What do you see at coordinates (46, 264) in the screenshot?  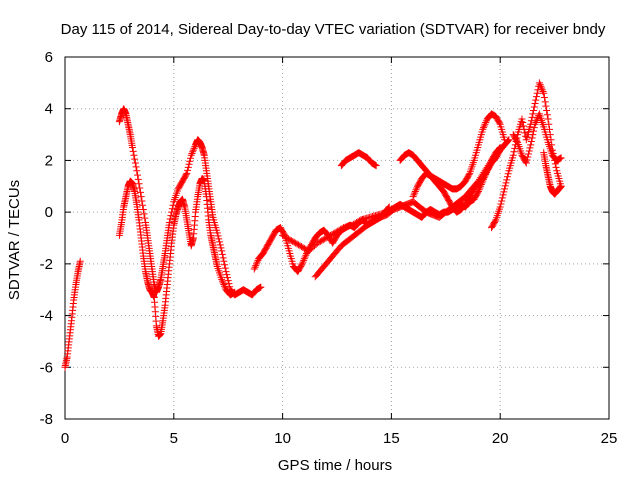 I see `y-tick-label: -2` at bounding box center [46, 264].